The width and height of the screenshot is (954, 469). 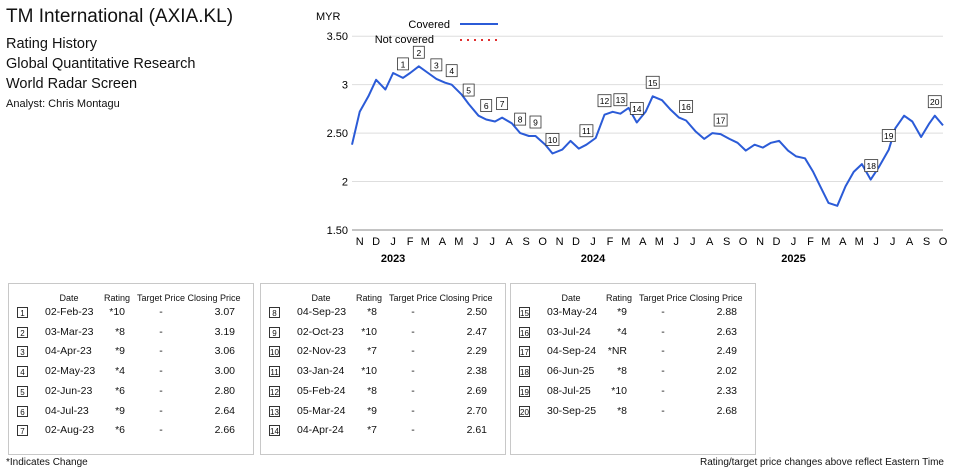 What do you see at coordinates (622, 331) in the screenshot?
I see `cell-rating: *4` at bounding box center [622, 331].